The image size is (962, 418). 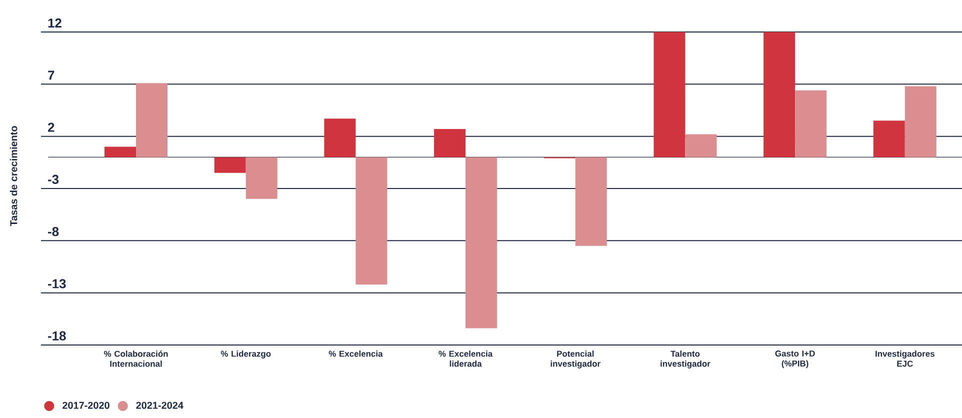 What do you see at coordinates (86, 405) in the screenshot?
I see `legend-label: 2017-2020` at bounding box center [86, 405].